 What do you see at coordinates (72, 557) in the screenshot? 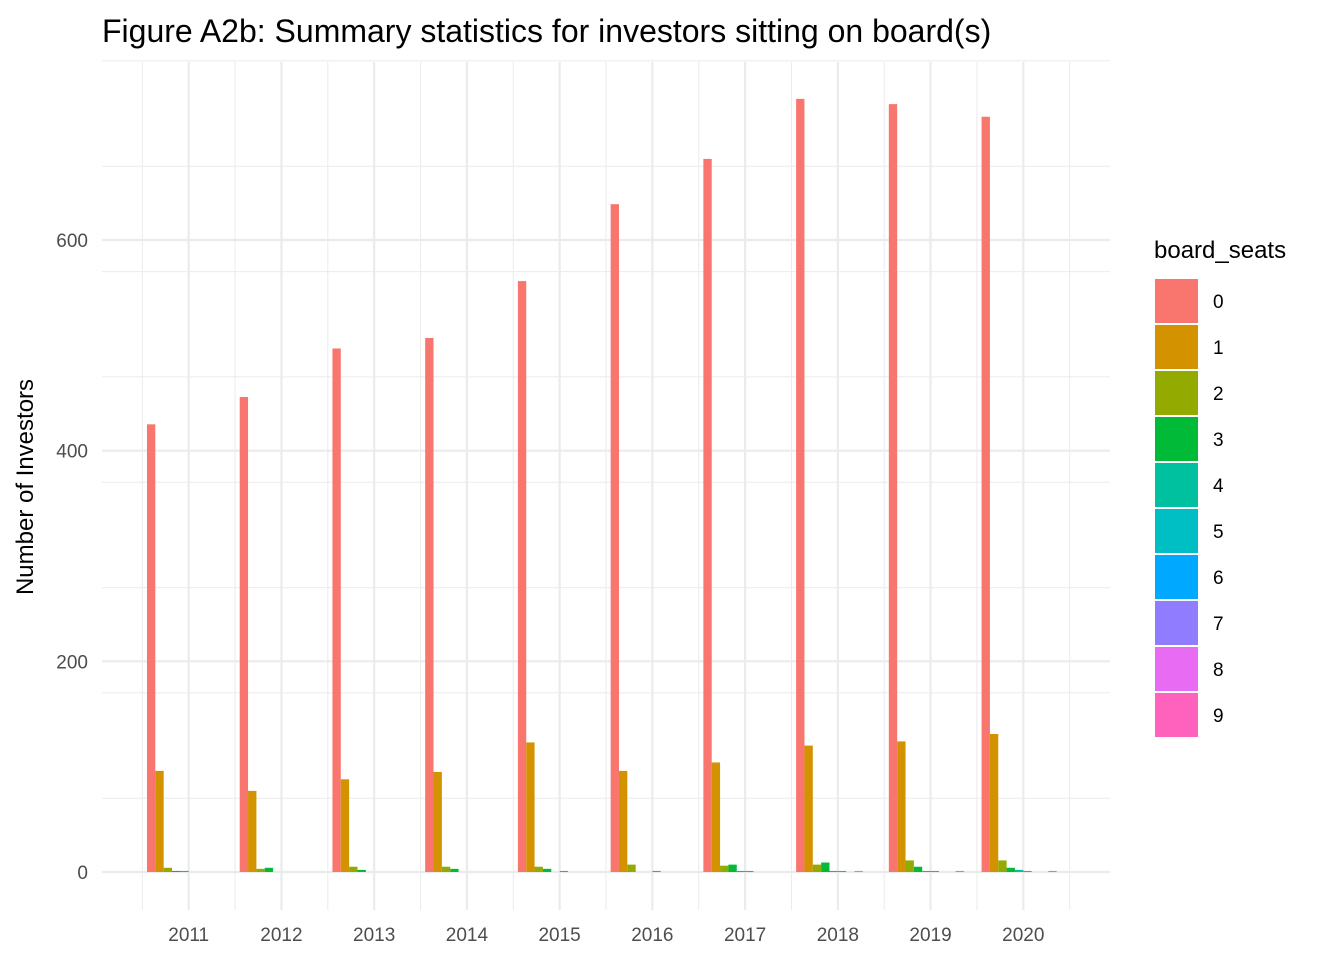
I see `y-axis-ticks: 0 200 400 600` at bounding box center [72, 557].